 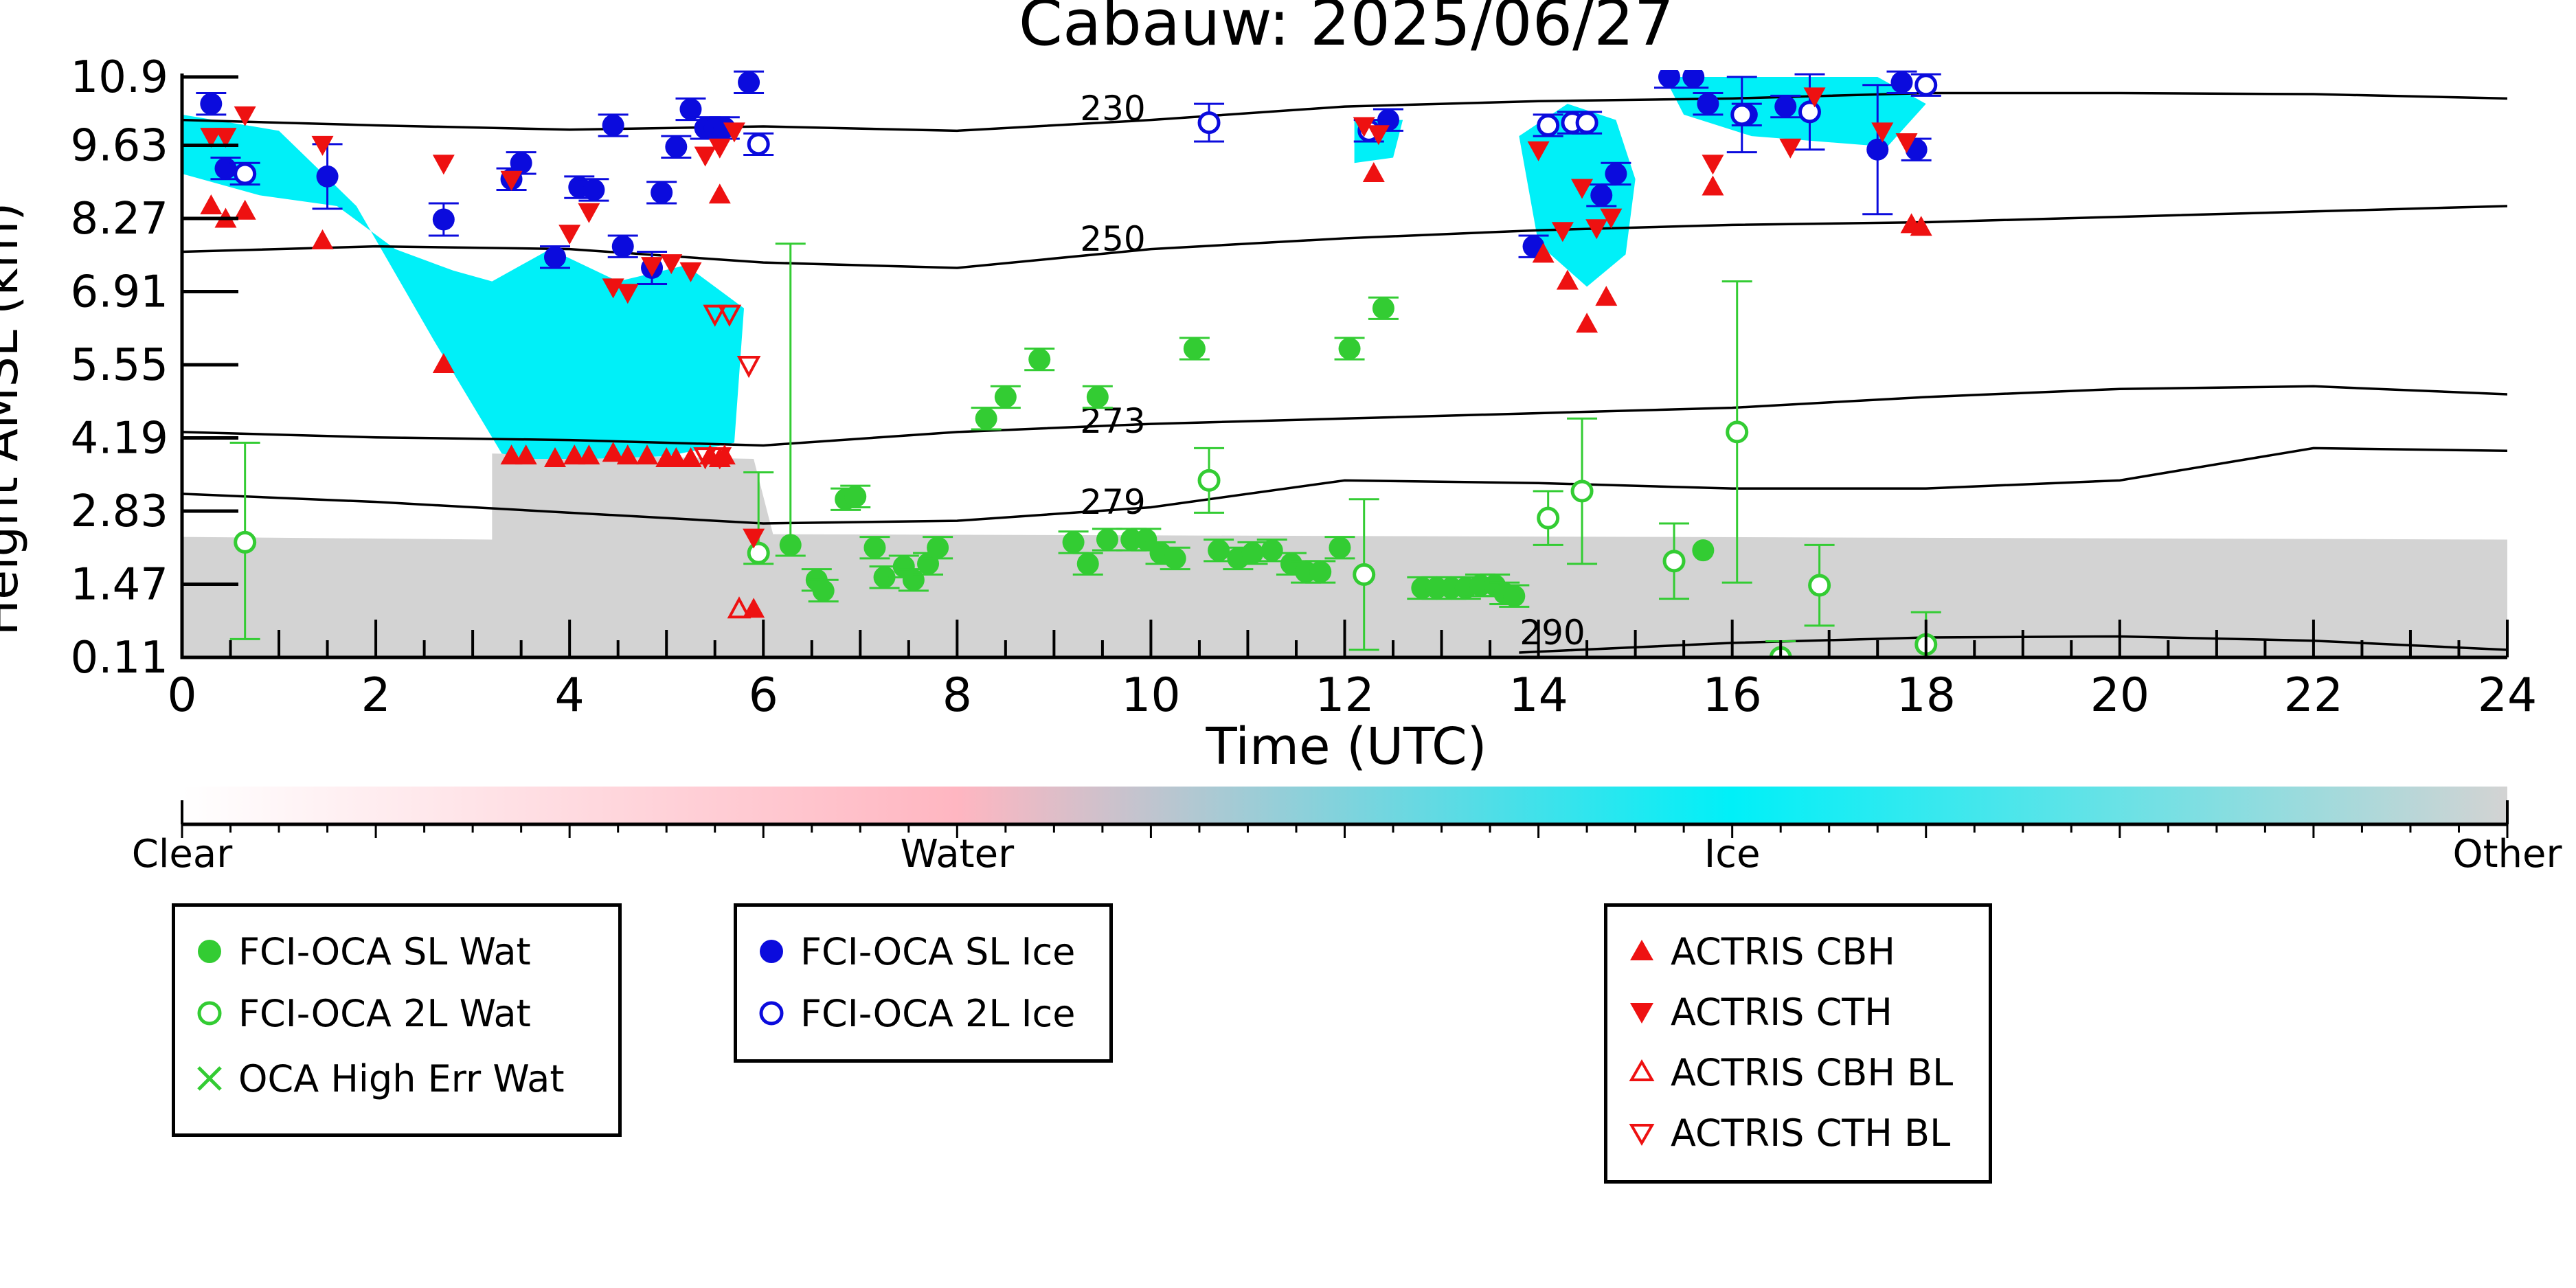 What do you see at coordinates (120, 511) in the screenshot?
I see `y-tick-label: 2.83` at bounding box center [120, 511].